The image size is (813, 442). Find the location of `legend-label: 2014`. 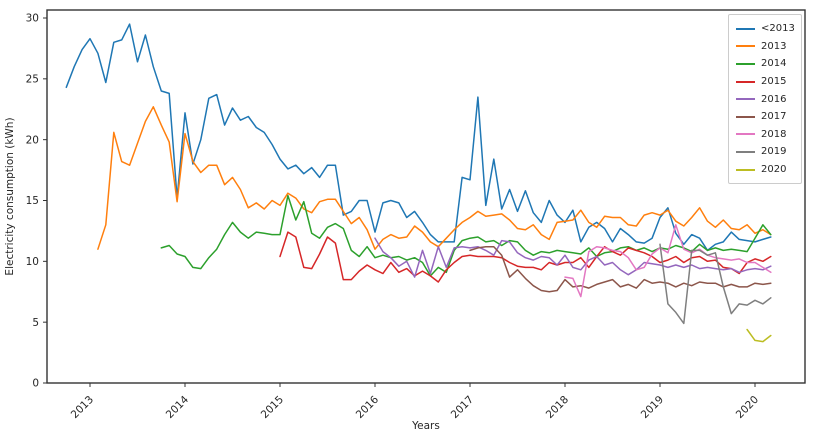

legend-label: 2014 is located at coordinates (774, 64).